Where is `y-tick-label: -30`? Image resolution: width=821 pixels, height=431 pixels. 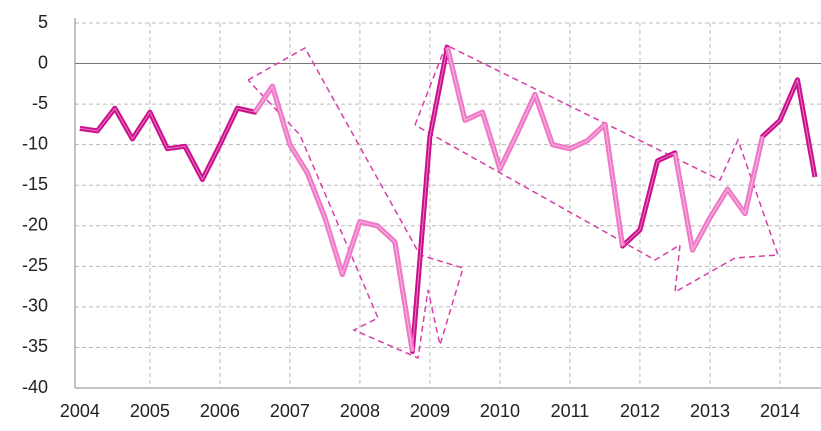
y-tick-label: -30 is located at coordinates (35, 306).